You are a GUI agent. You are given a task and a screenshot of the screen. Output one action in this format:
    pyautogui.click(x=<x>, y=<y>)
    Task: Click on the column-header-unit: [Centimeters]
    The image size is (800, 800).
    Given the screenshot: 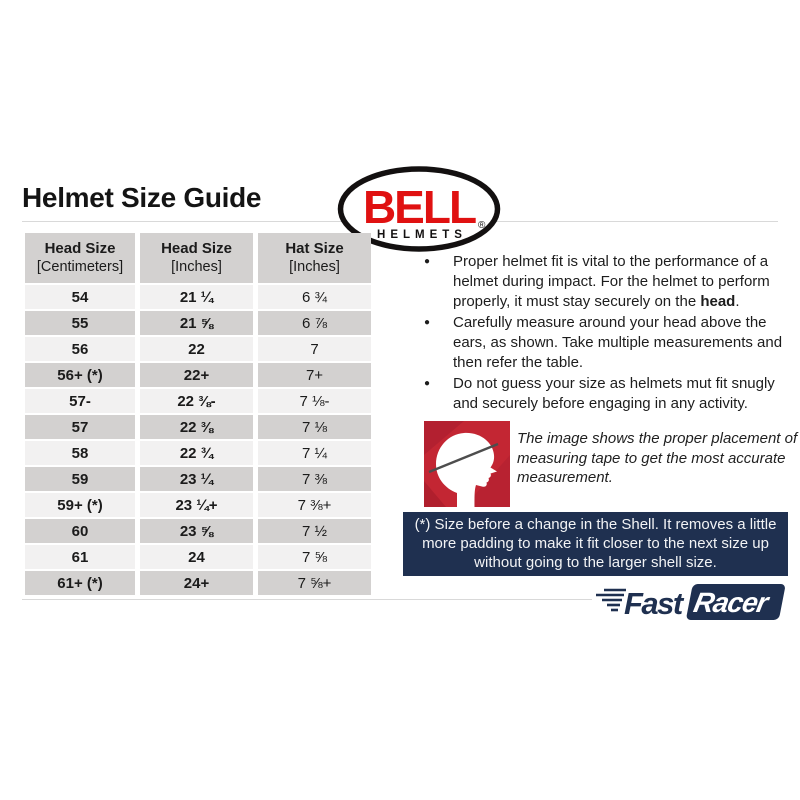 What is the action you would take?
    pyautogui.click(x=80, y=267)
    